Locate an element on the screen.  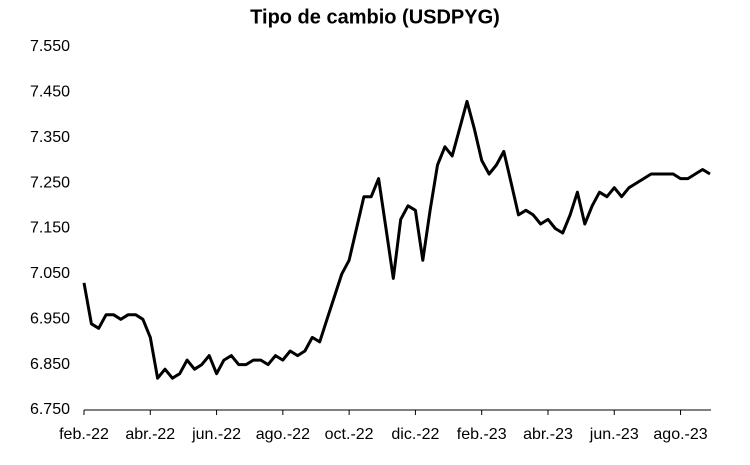
y-tick-label: 7.150 is located at coordinates (50, 228).